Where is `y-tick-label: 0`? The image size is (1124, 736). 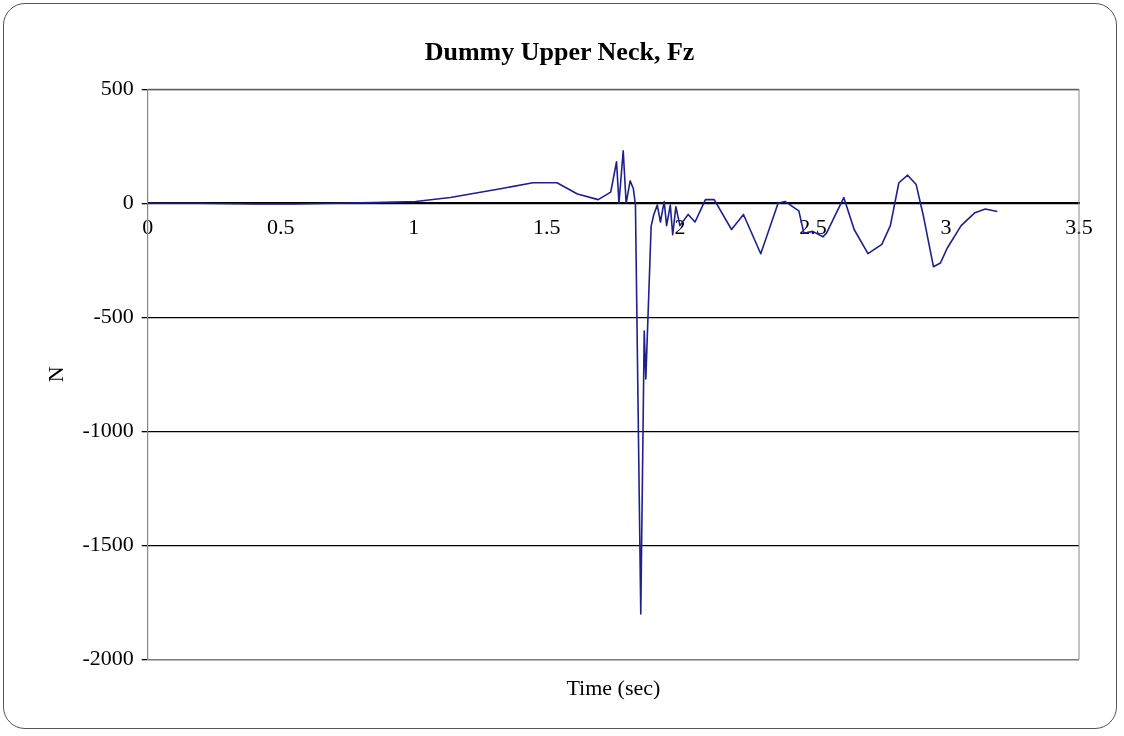 y-tick-label: 0 is located at coordinates (128, 202).